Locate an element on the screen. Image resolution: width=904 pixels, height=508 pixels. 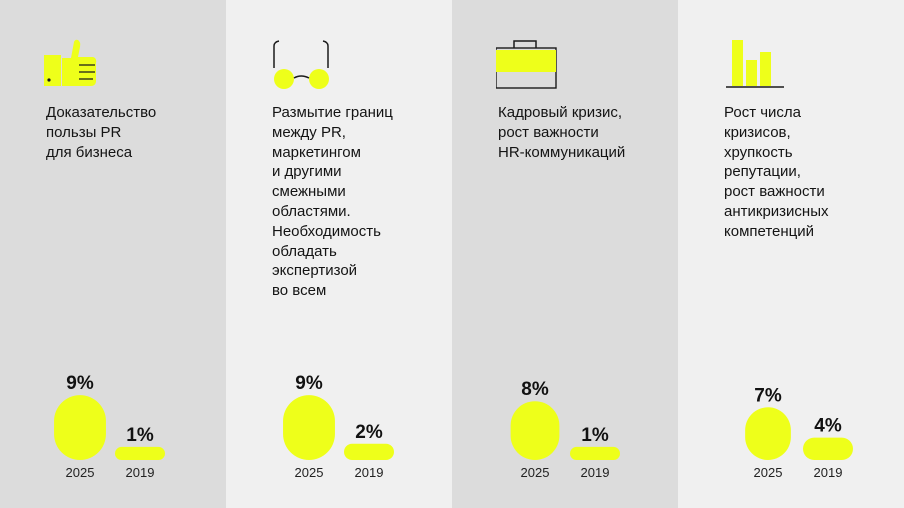
panel-4-chart: 7% 2025 4% 2019 is located at coordinates (799, 432).